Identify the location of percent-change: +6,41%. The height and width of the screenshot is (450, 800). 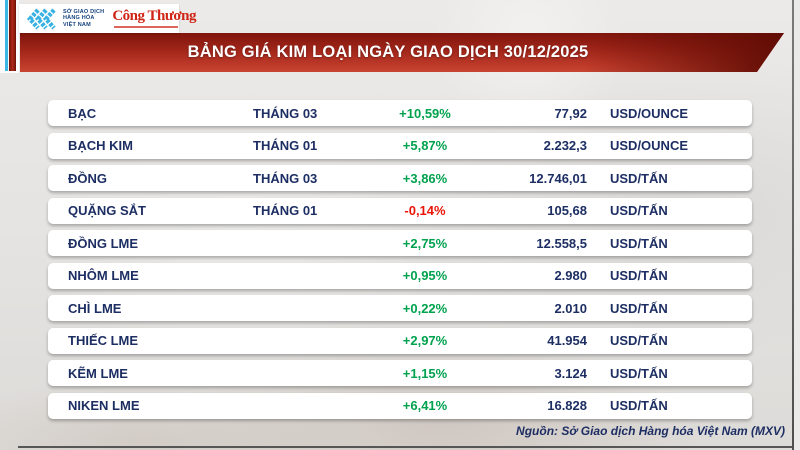
(425, 405).